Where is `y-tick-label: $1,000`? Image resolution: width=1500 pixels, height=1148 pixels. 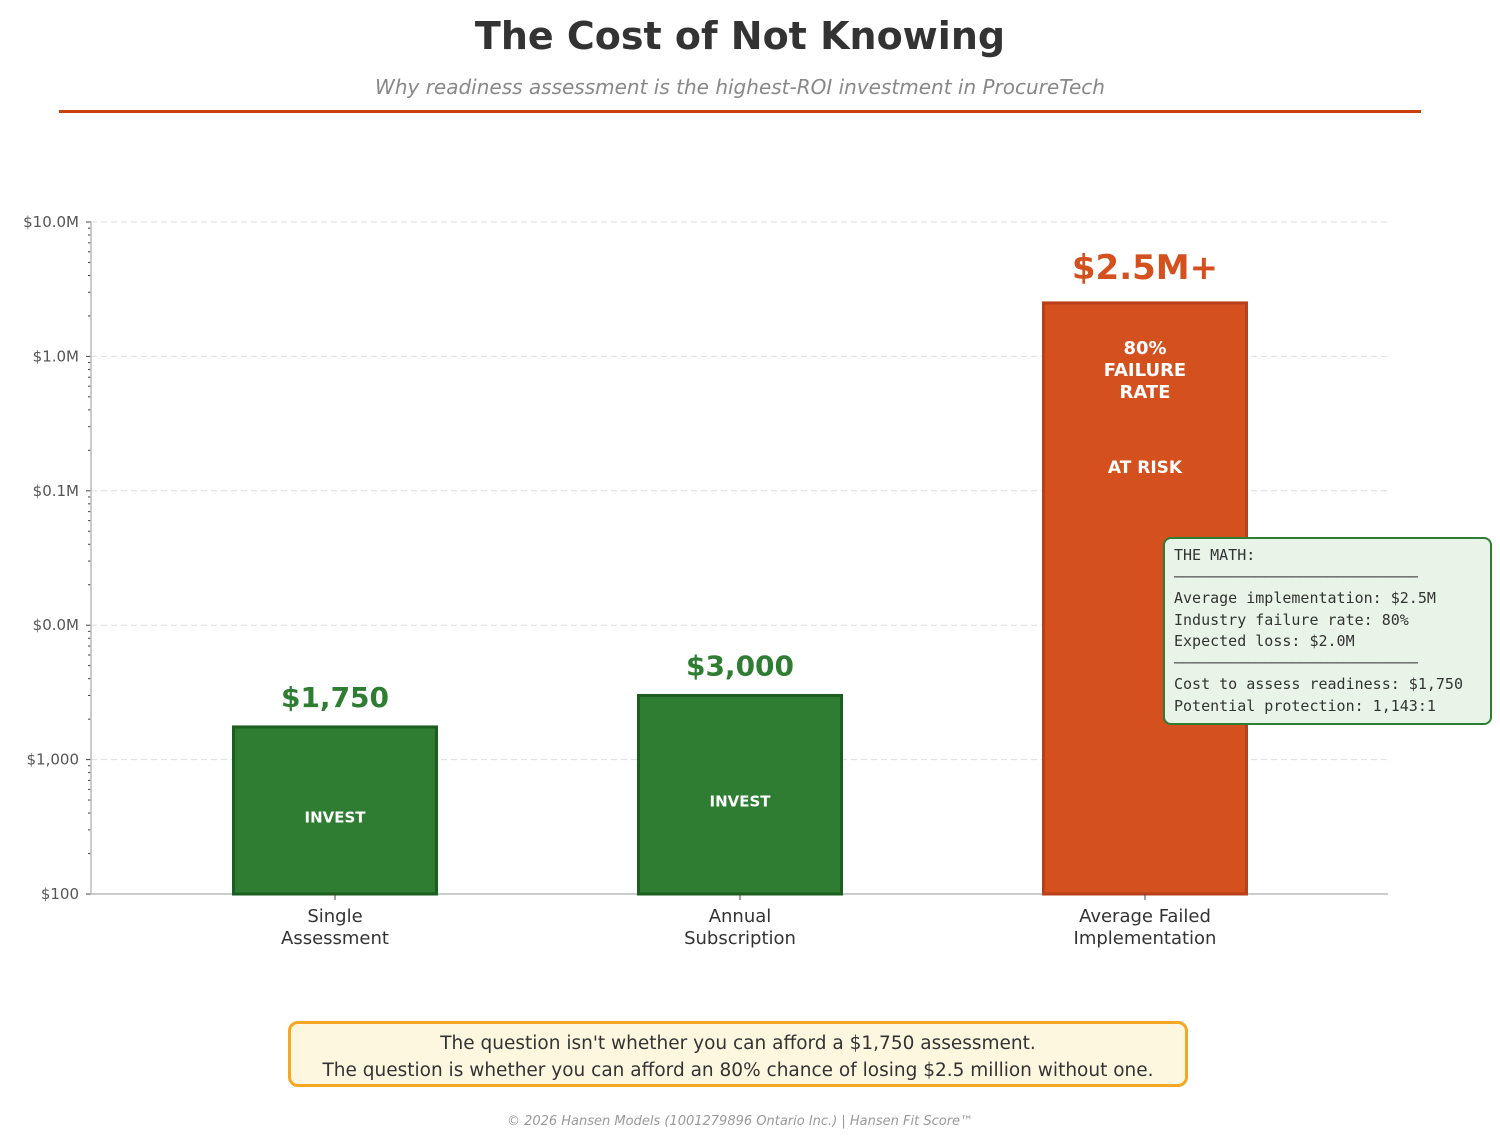 y-tick-label: $1,000 is located at coordinates (53, 760).